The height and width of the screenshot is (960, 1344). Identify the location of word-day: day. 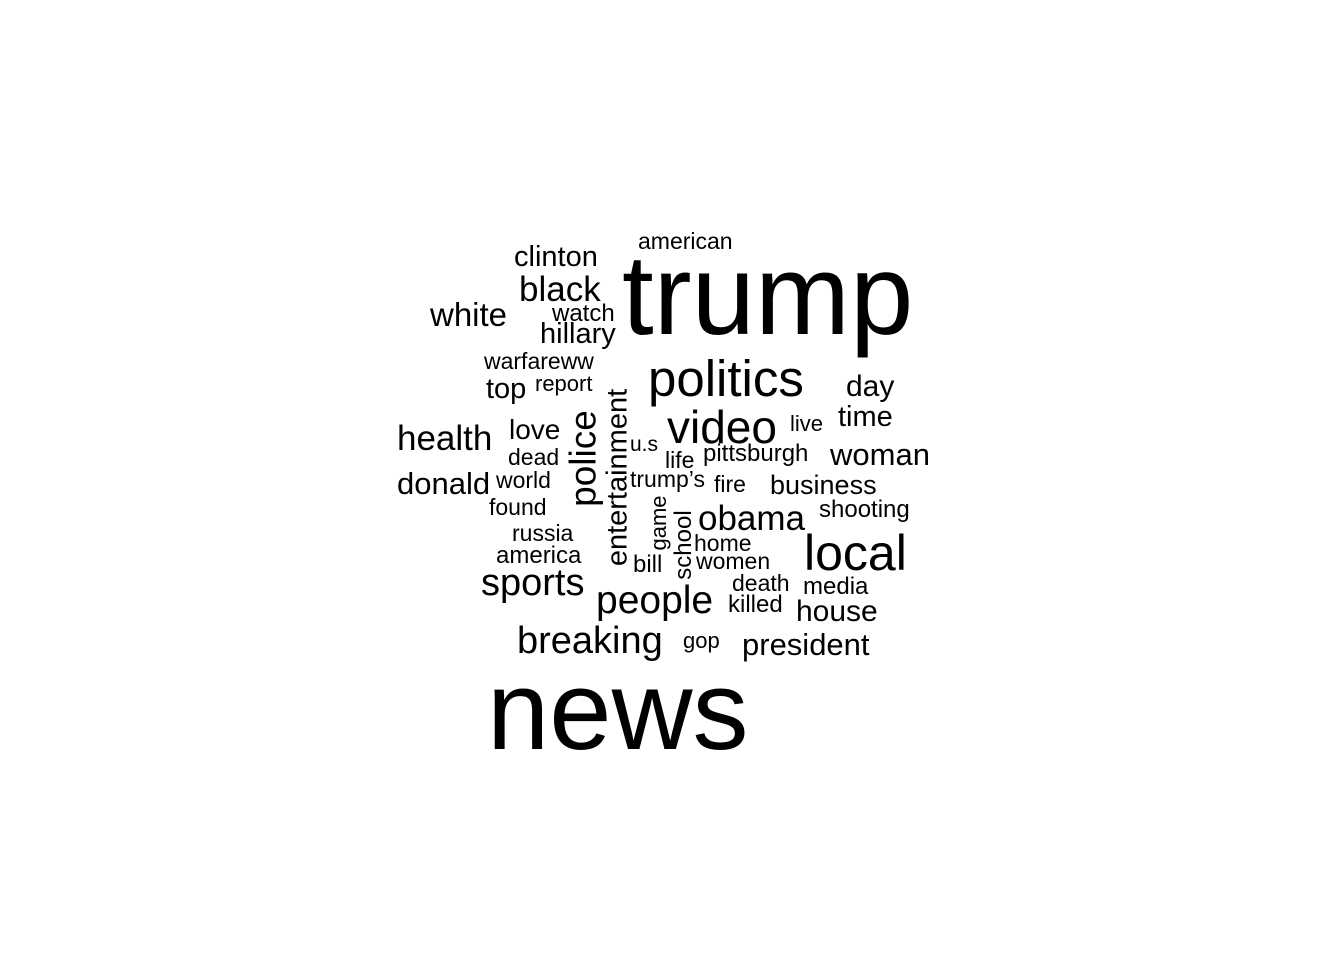
(870, 386).